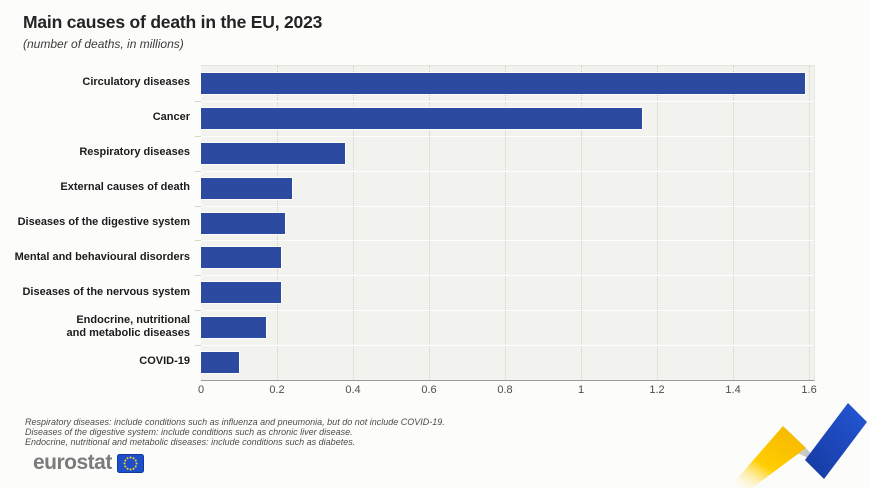  What do you see at coordinates (103, 44) in the screenshot?
I see `chart-subtitle: (number of deaths, in millions)` at bounding box center [103, 44].